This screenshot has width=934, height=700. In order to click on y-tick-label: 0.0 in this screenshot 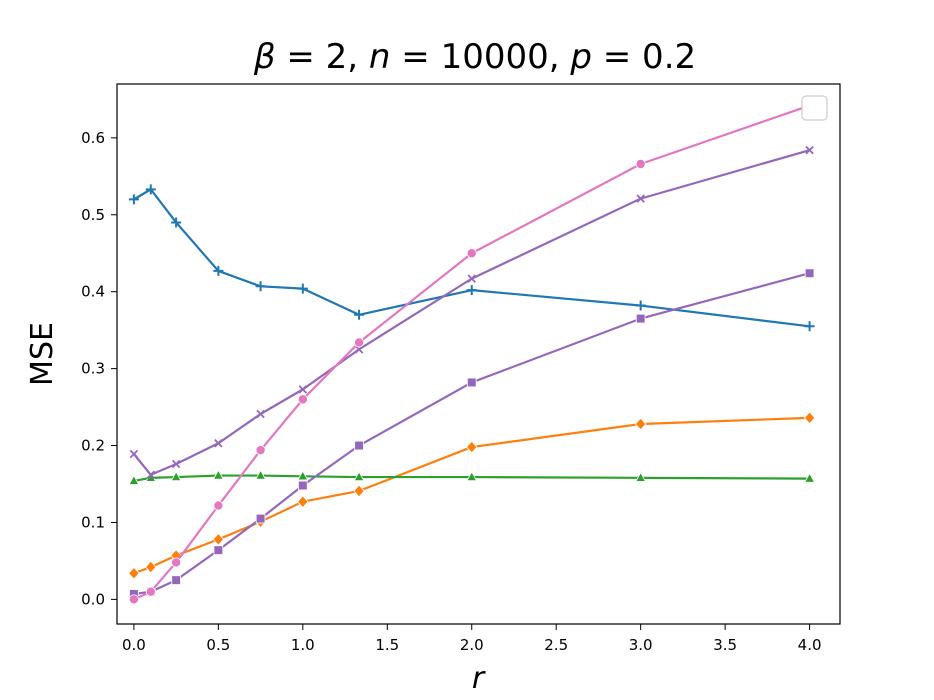, I will do `click(93, 599)`.